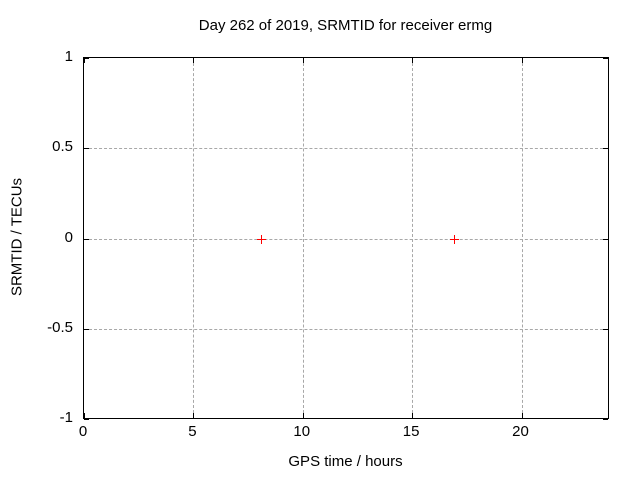 The height and width of the screenshot is (480, 640). What do you see at coordinates (66, 417) in the screenshot?
I see `y-tick-label: -1` at bounding box center [66, 417].